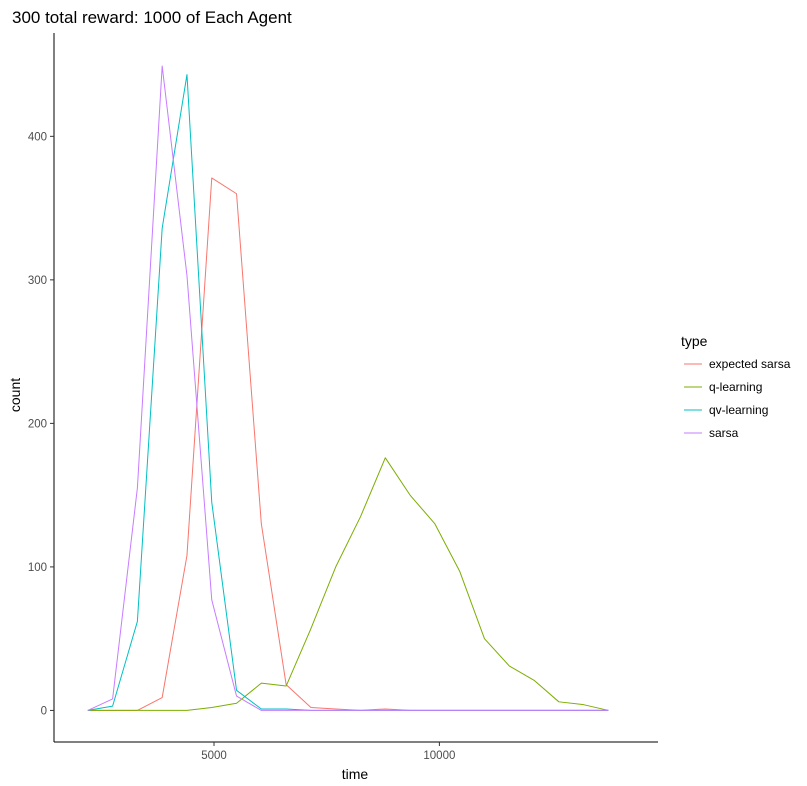 The image size is (807, 786). What do you see at coordinates (355, 774) in the screenshot?
I see `x-axis-title: time` at bounding box center [355, 774].